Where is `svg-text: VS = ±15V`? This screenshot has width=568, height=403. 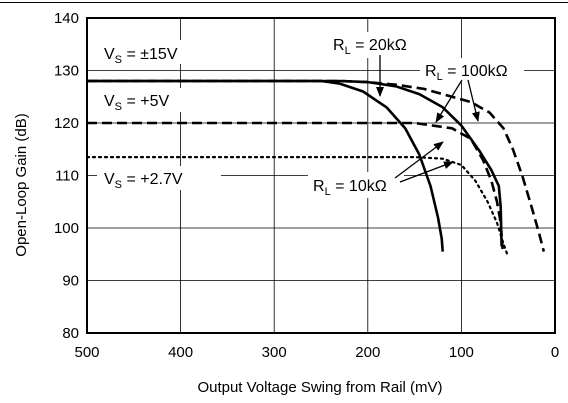
svg-text: VS = ±15V is located at coordinates (141, 56).